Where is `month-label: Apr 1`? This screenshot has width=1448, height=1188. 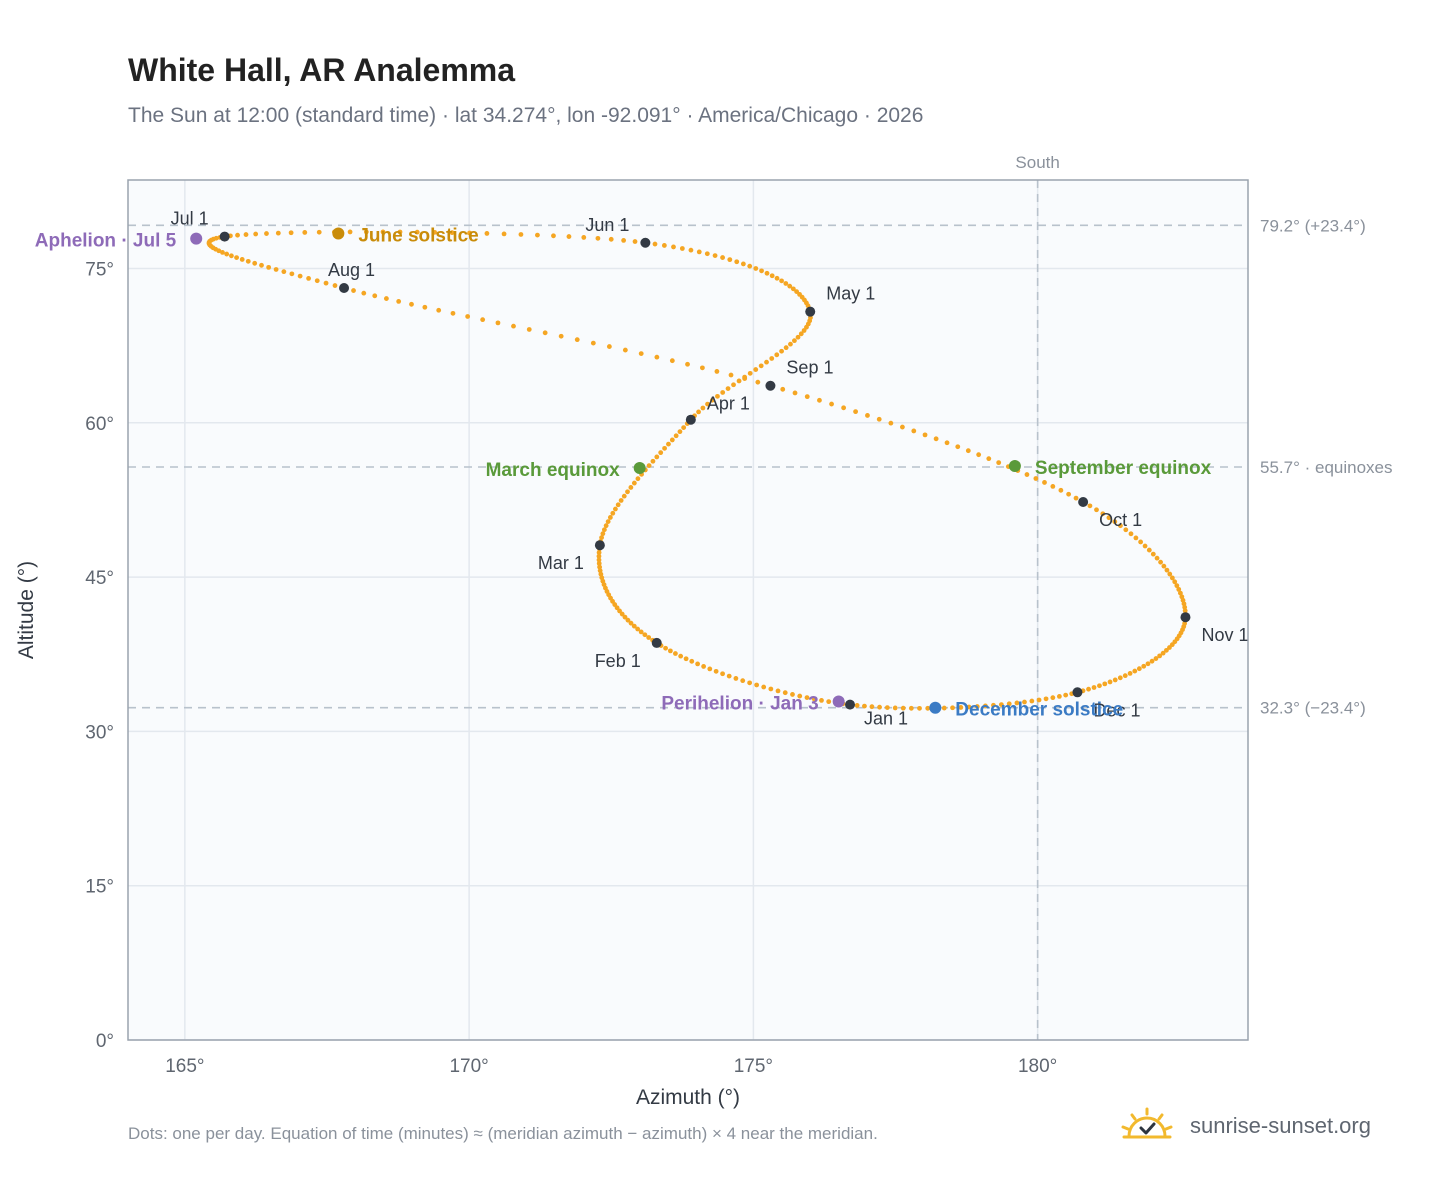
month-label: Apr 1 is located at coordinates (728, 404).